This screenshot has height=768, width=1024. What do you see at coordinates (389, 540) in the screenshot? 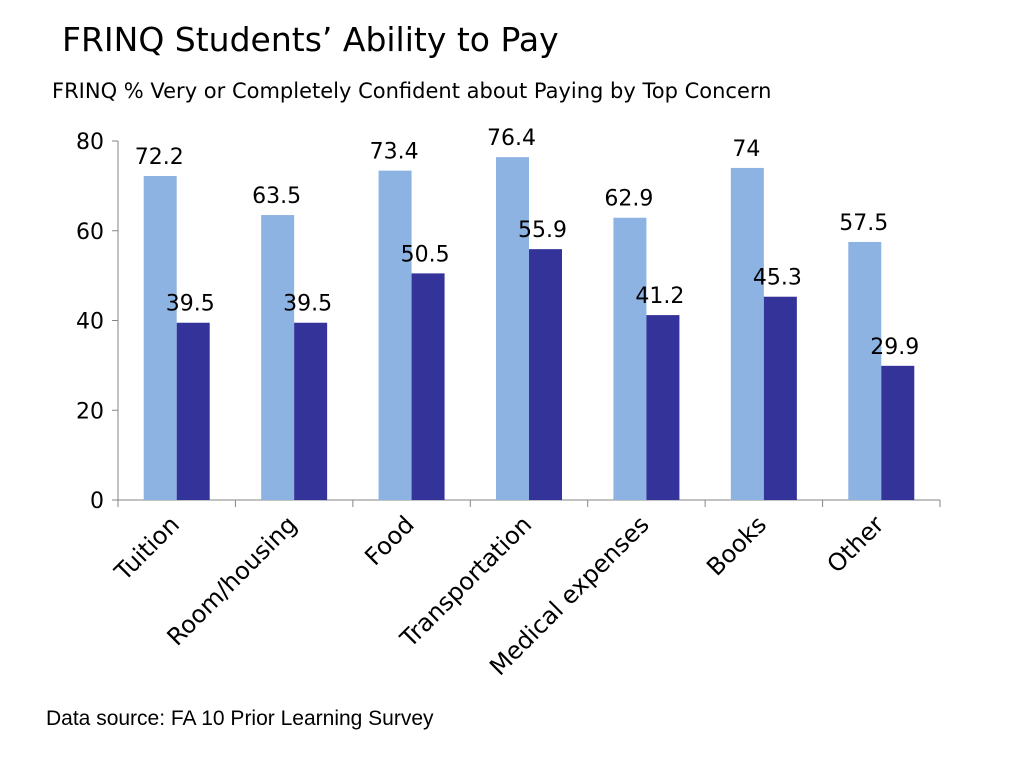
I see `category-label: Food` at bounding box center [389, 540].